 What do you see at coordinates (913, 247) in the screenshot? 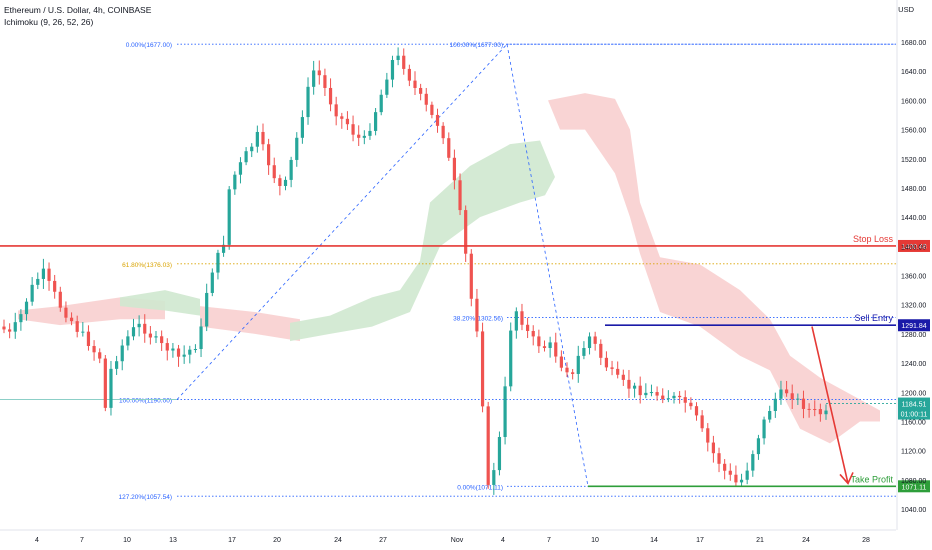
I see `price-tick-label: 1400.00` at bounding box center [913, 247].